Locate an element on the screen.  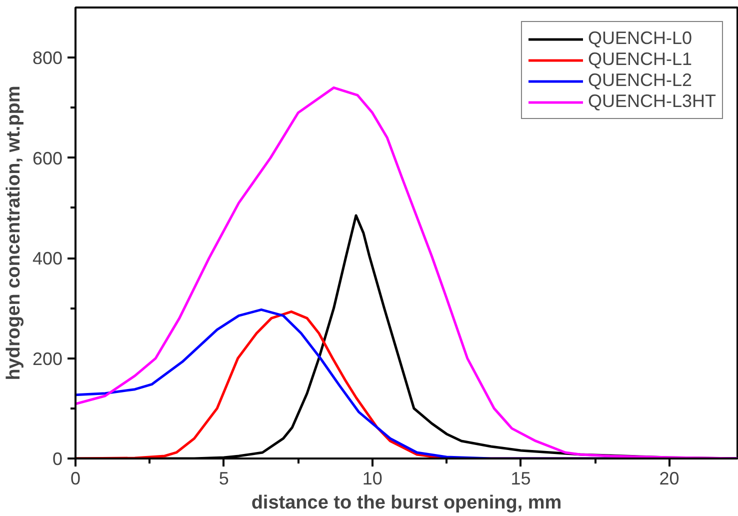
legend-label: QUENCH-L2 is located at coordinates (640, 80).